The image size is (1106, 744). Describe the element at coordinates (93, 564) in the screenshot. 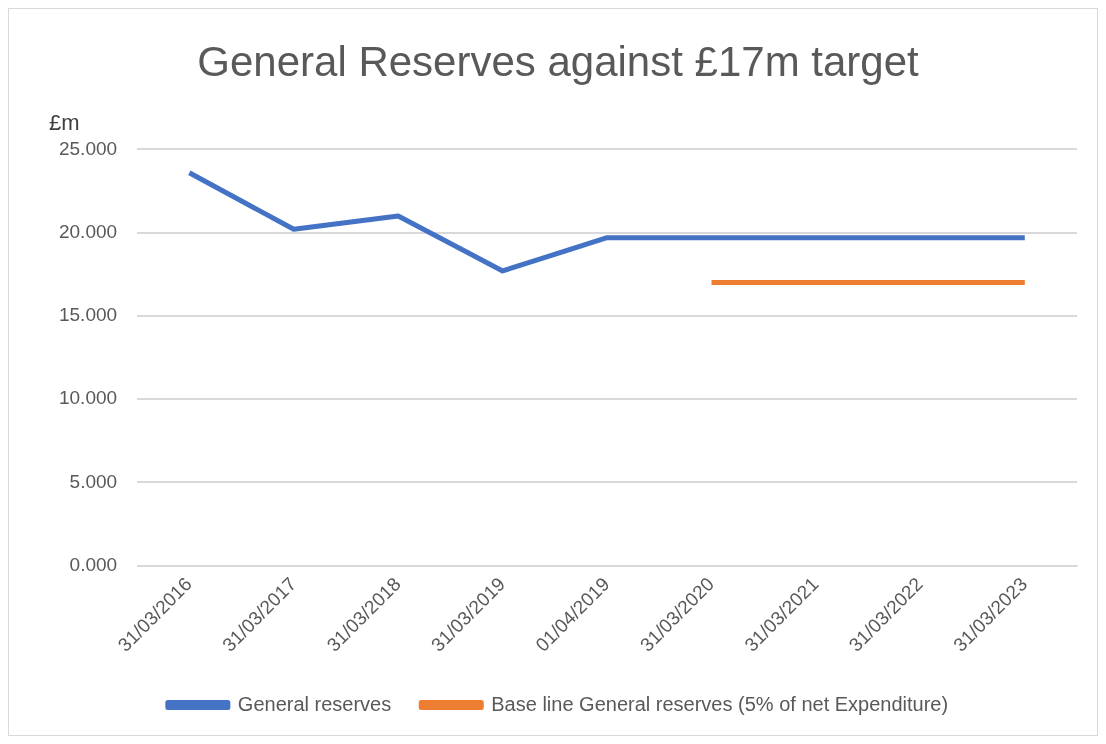

I see `y-tick-label: 0.000` at that location.